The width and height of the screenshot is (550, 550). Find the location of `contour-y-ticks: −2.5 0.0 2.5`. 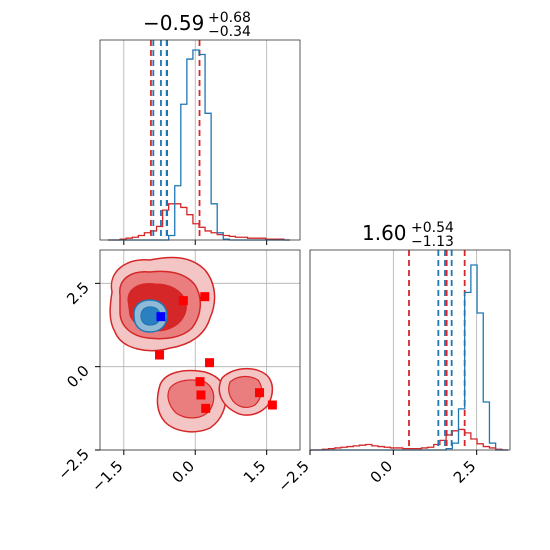

contour-y-ticks: −2.5 0.0 2.5 is located at coordinates (77, 381).